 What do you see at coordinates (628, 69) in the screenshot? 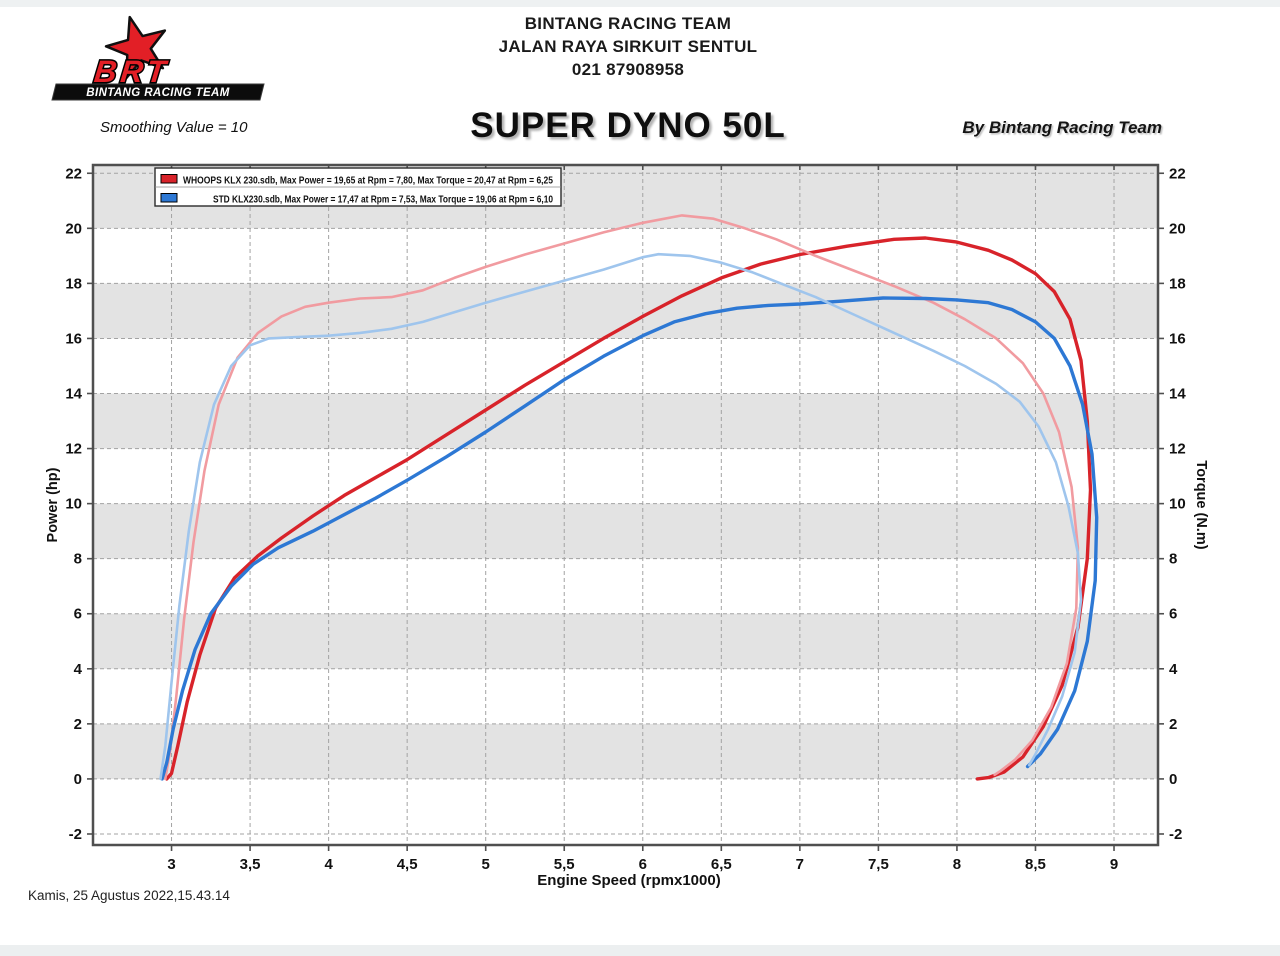
I see `header-phone: 021 87908958` at bounding box center [628, 69].